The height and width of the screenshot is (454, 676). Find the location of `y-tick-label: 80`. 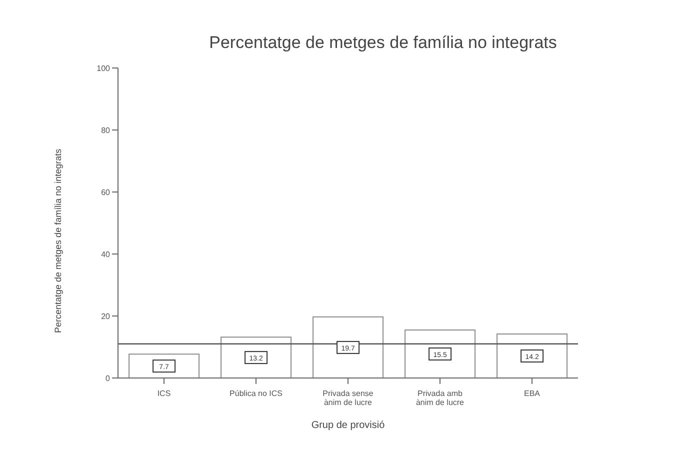

y-tick-label: 80 is located at coordinates (106, 130).